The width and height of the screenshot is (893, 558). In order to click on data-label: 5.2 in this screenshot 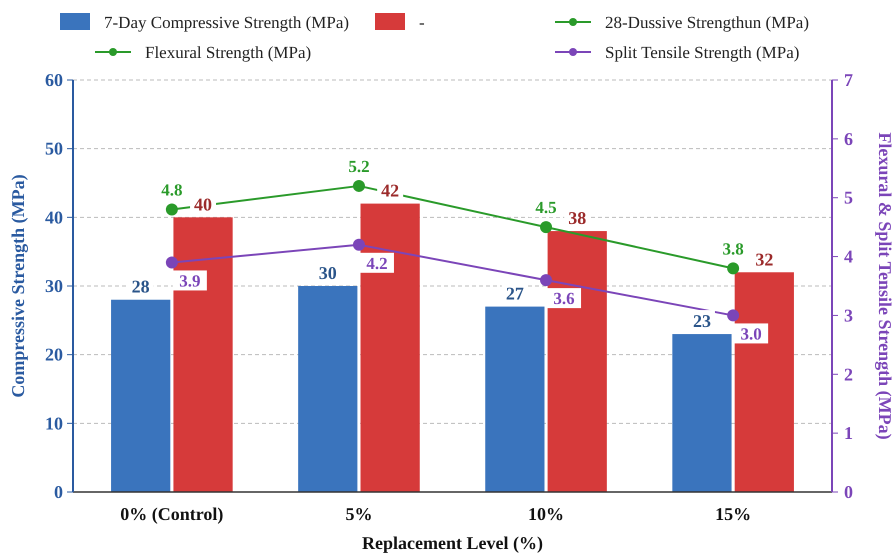, I will do `click(359, 166)`.